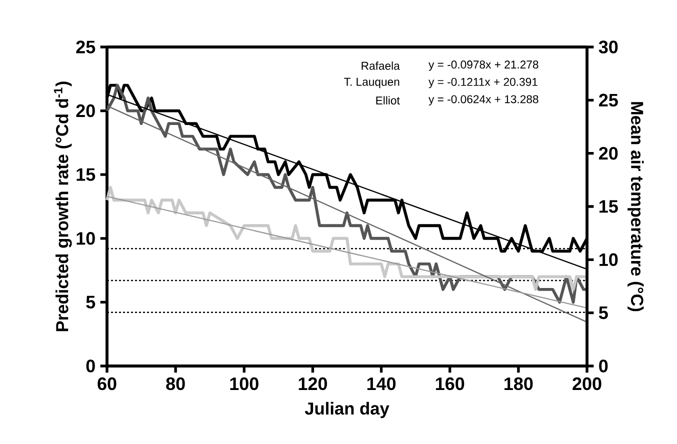 The height and width of the screenshot is (444, 677). I want to click on y-tick-label: 20, so click(85, 111).